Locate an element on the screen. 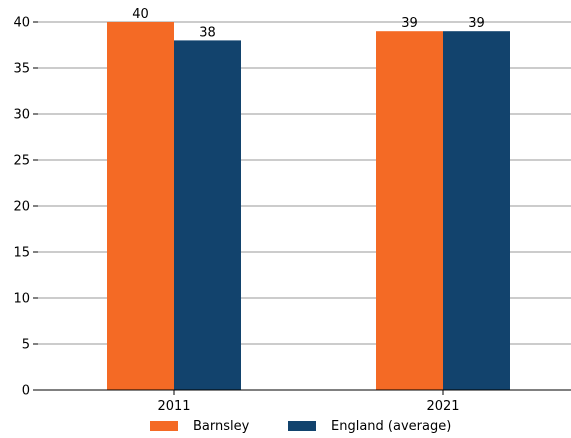  data-label: 40 is located at coordinates (140, 14).